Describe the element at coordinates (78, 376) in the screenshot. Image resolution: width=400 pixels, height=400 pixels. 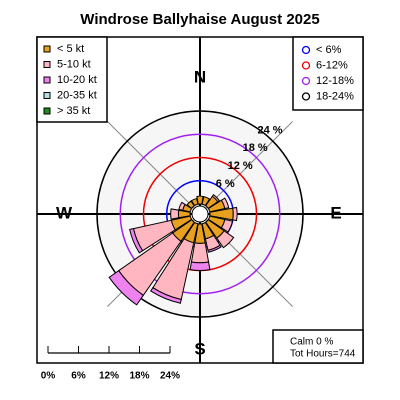
I see `scale-tick-label: 6%` at that location.